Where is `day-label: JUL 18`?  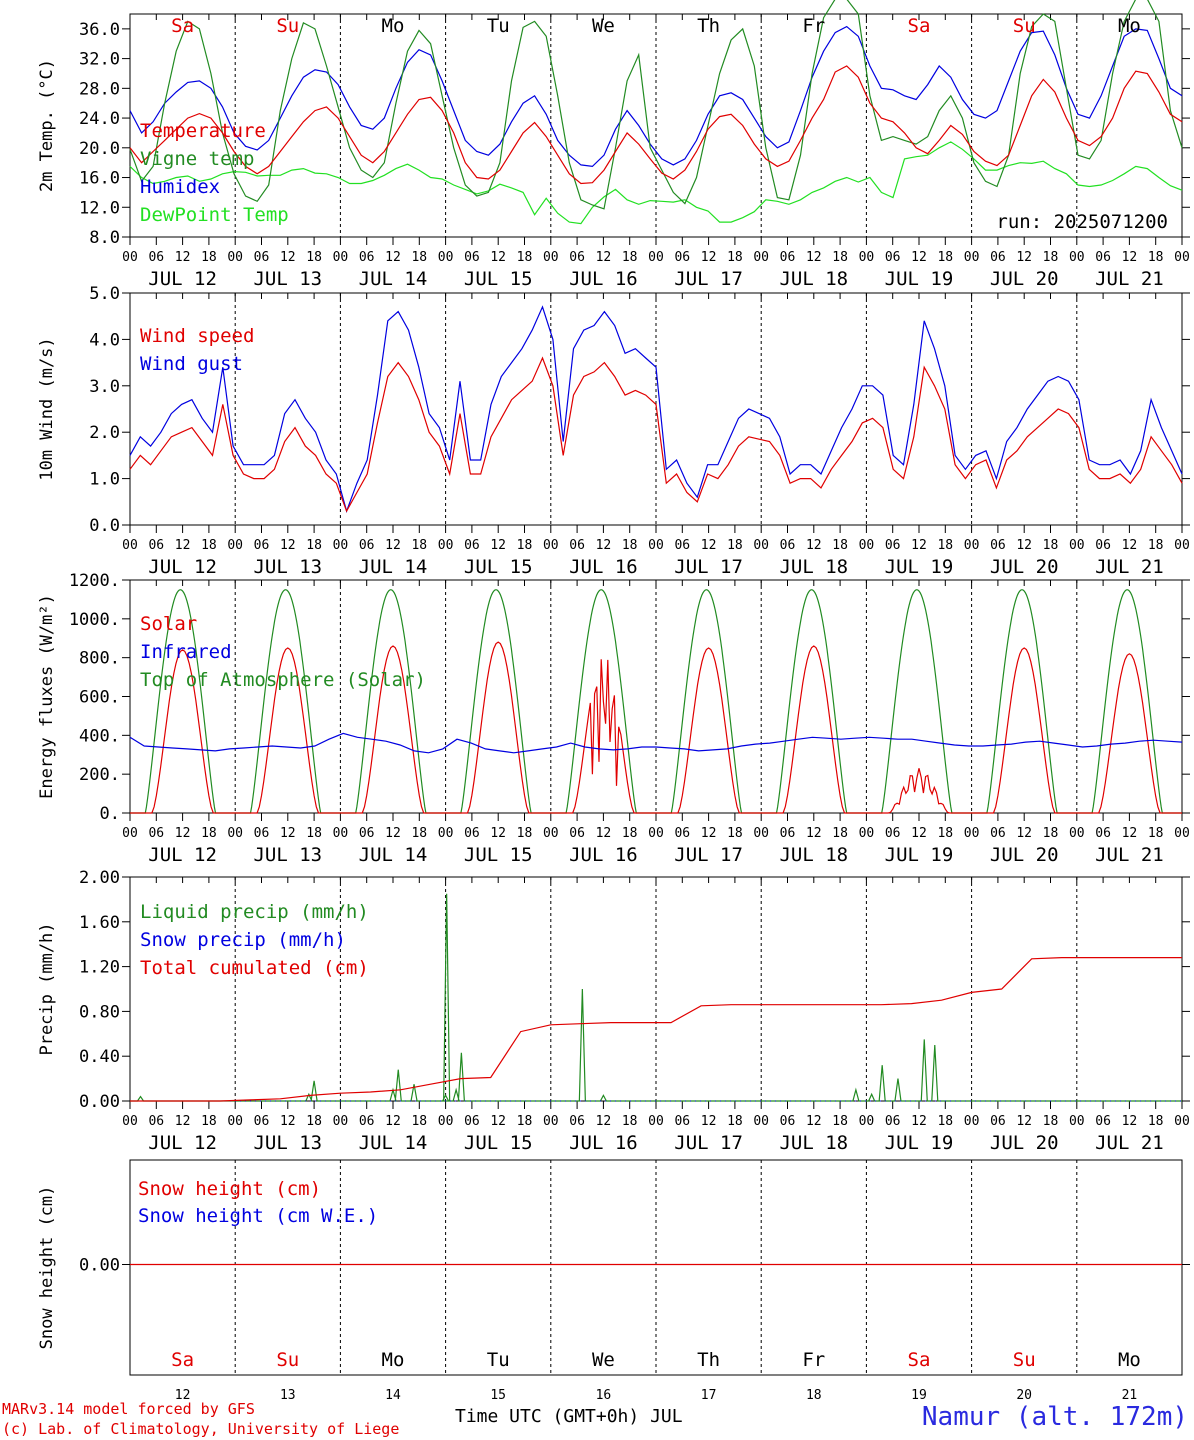
day-label: JUL 18 is located at coordinates (813, 567).